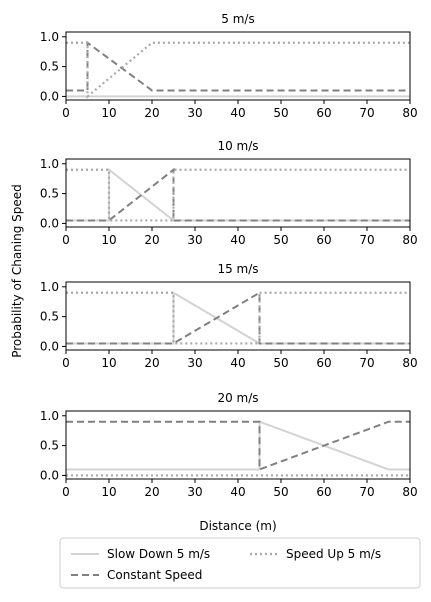 The width and height of the screenshot is (431, 602). I want to click on subplot-title: 10 m/s, so click(237, 146).